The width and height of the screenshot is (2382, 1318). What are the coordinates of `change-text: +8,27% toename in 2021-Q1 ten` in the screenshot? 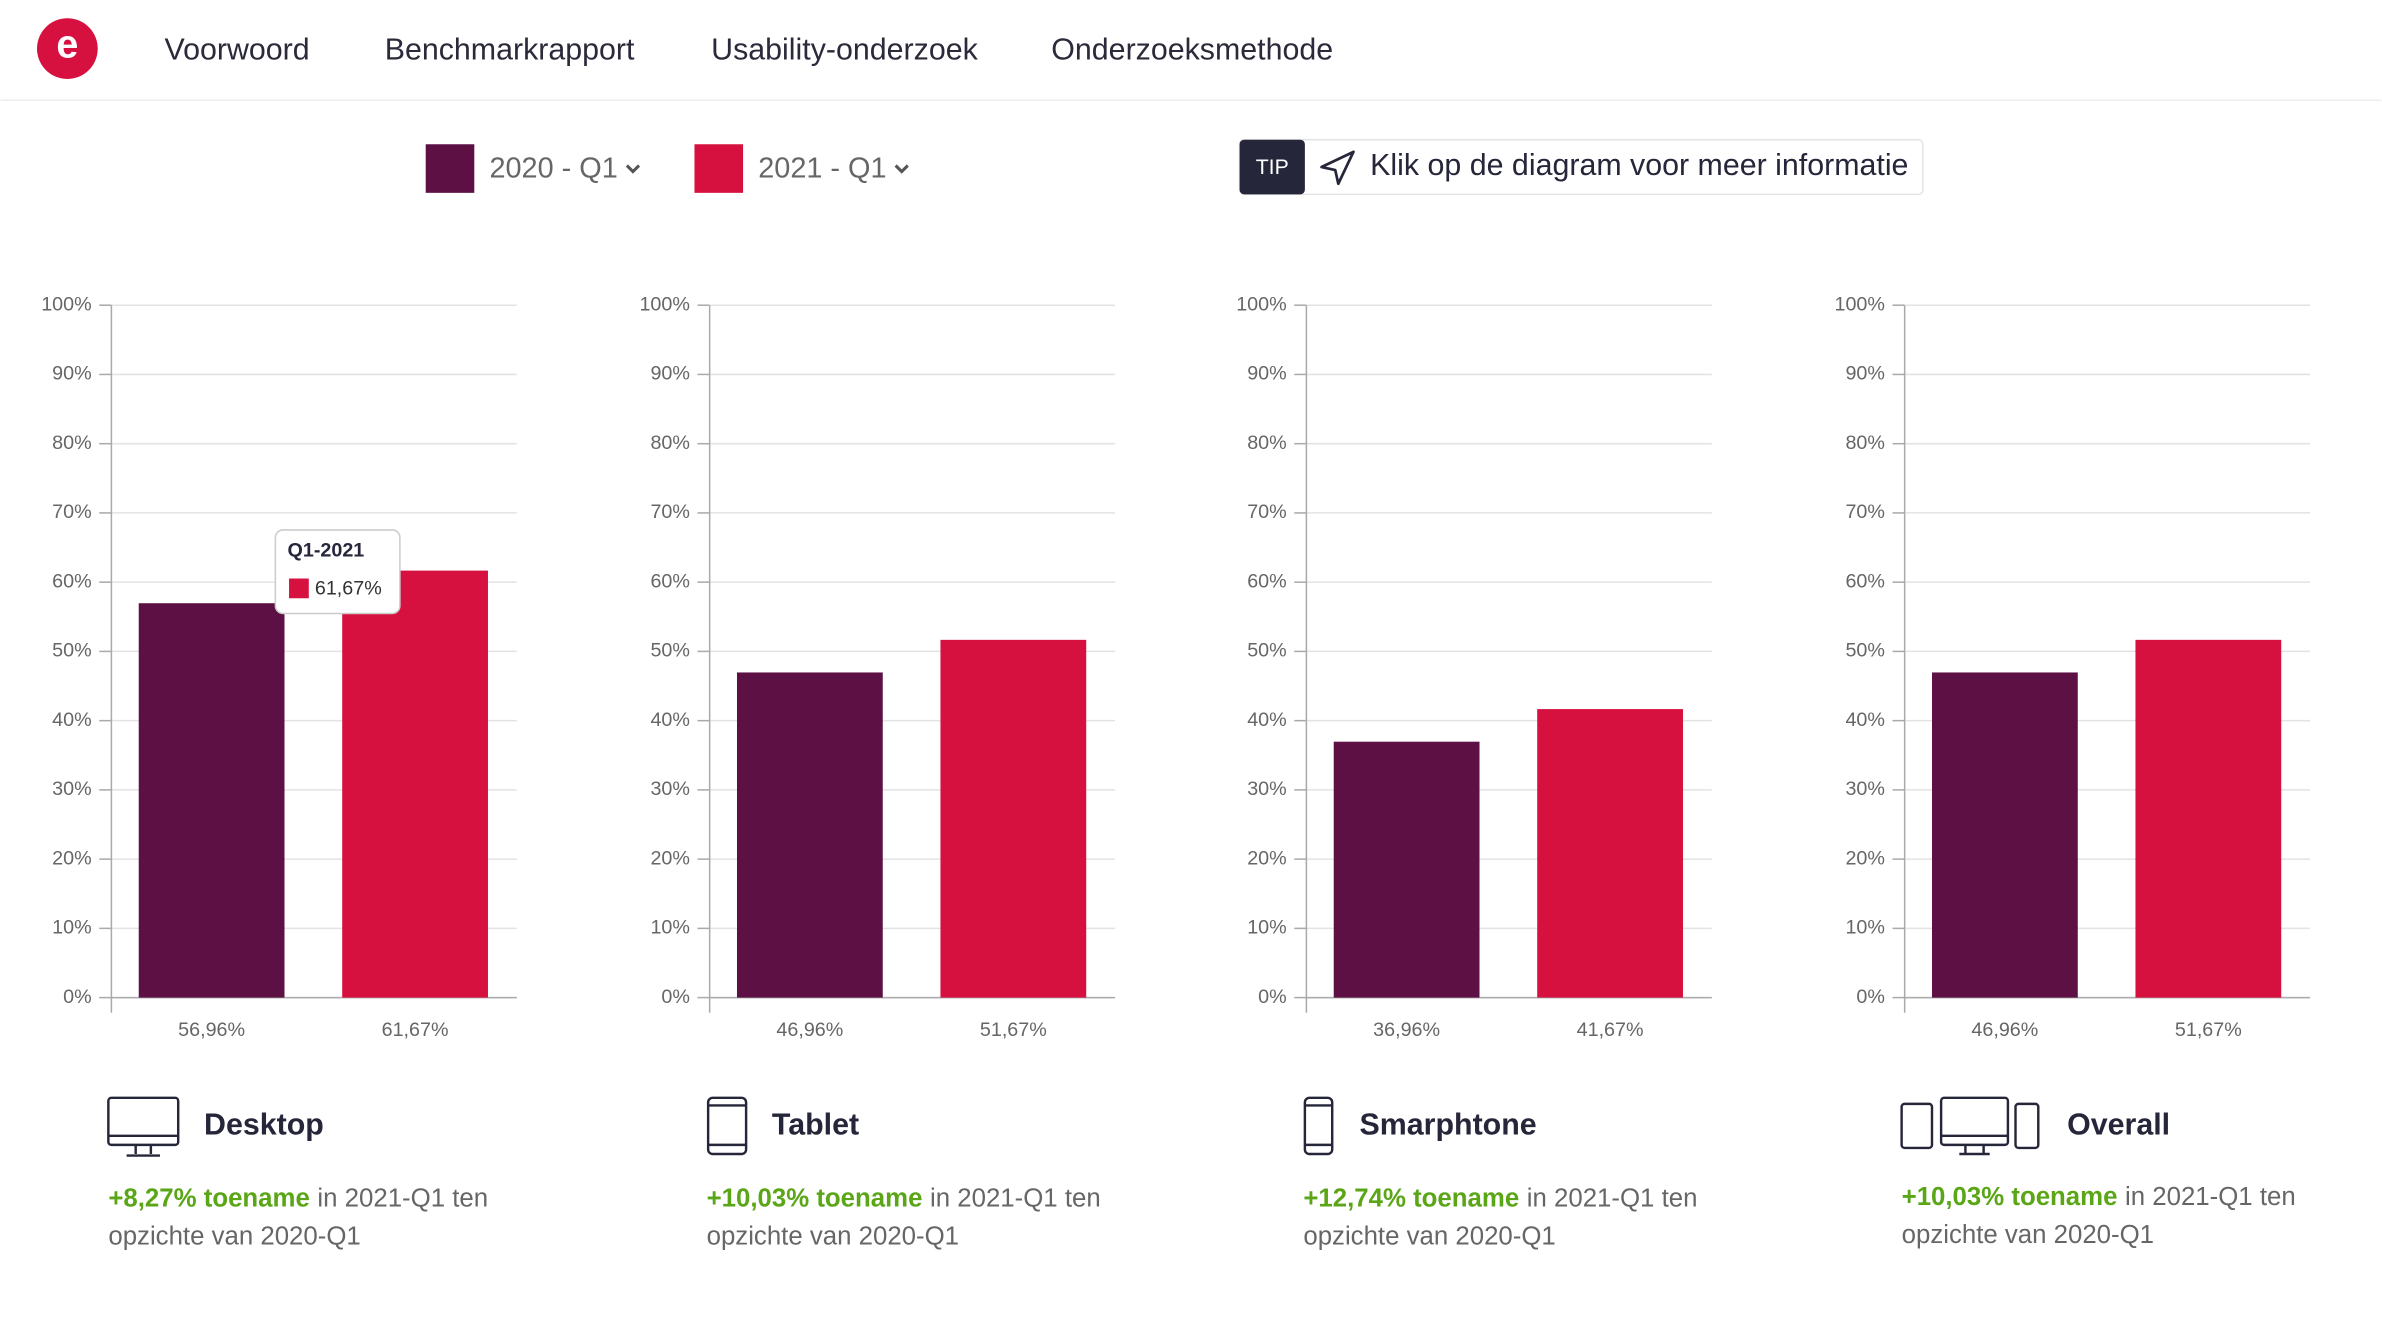 It's located at (298, 1198).